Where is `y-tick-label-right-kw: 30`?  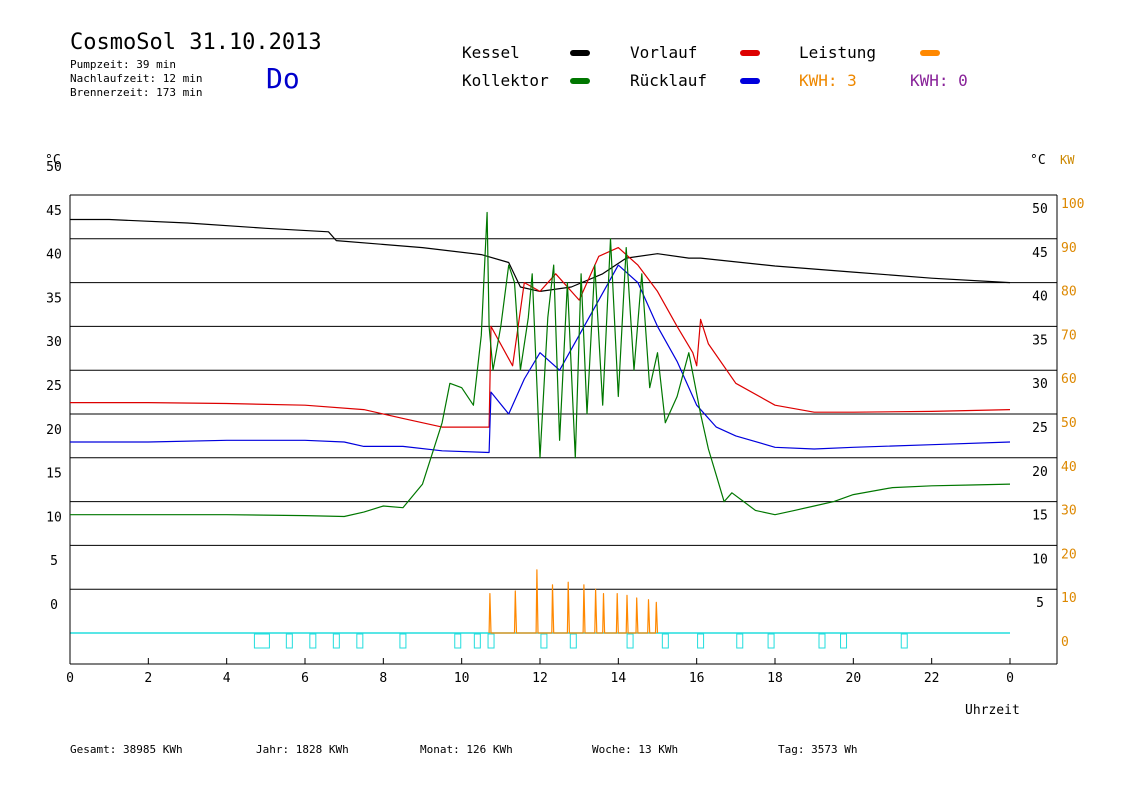 y-tick-label-right-kw: 30 is located at coordinates (1069, 511).